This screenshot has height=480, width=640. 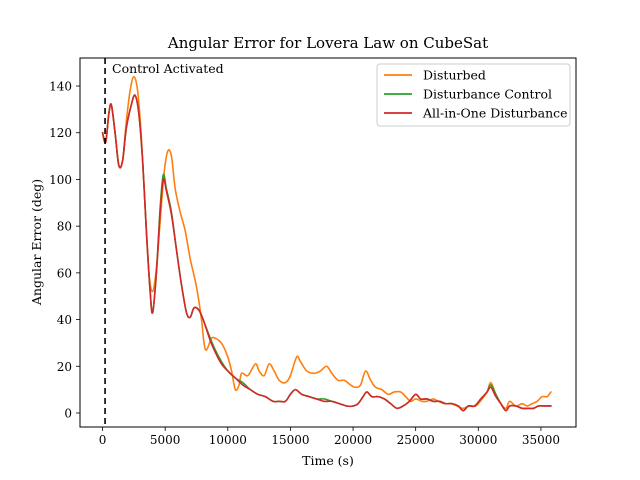 What do you see at coordinates (64, 273) in the screenshot?
I see `y-tick-label: 60` at bounding box center [64, 273].